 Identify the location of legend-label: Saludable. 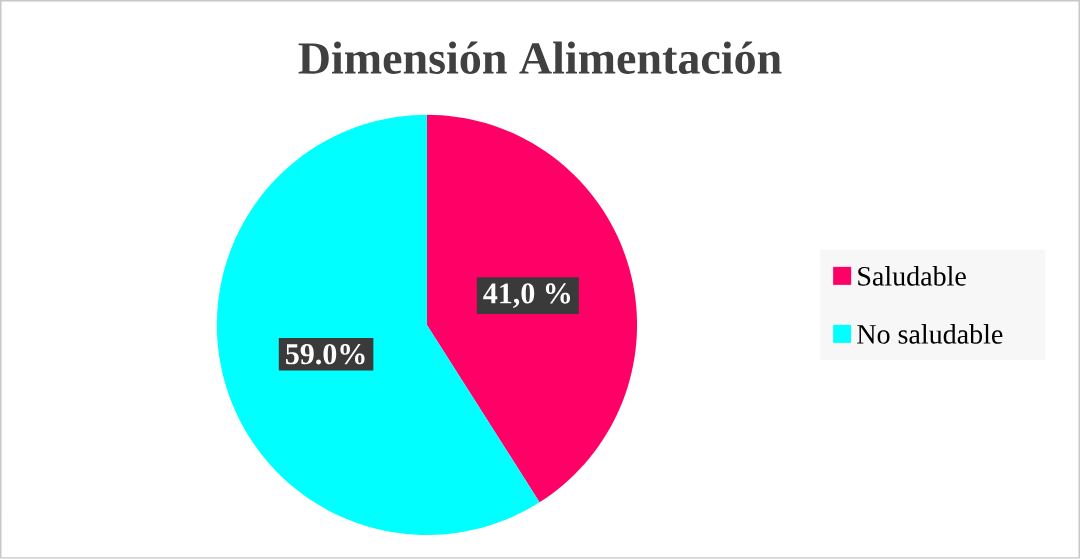
(912, 276).